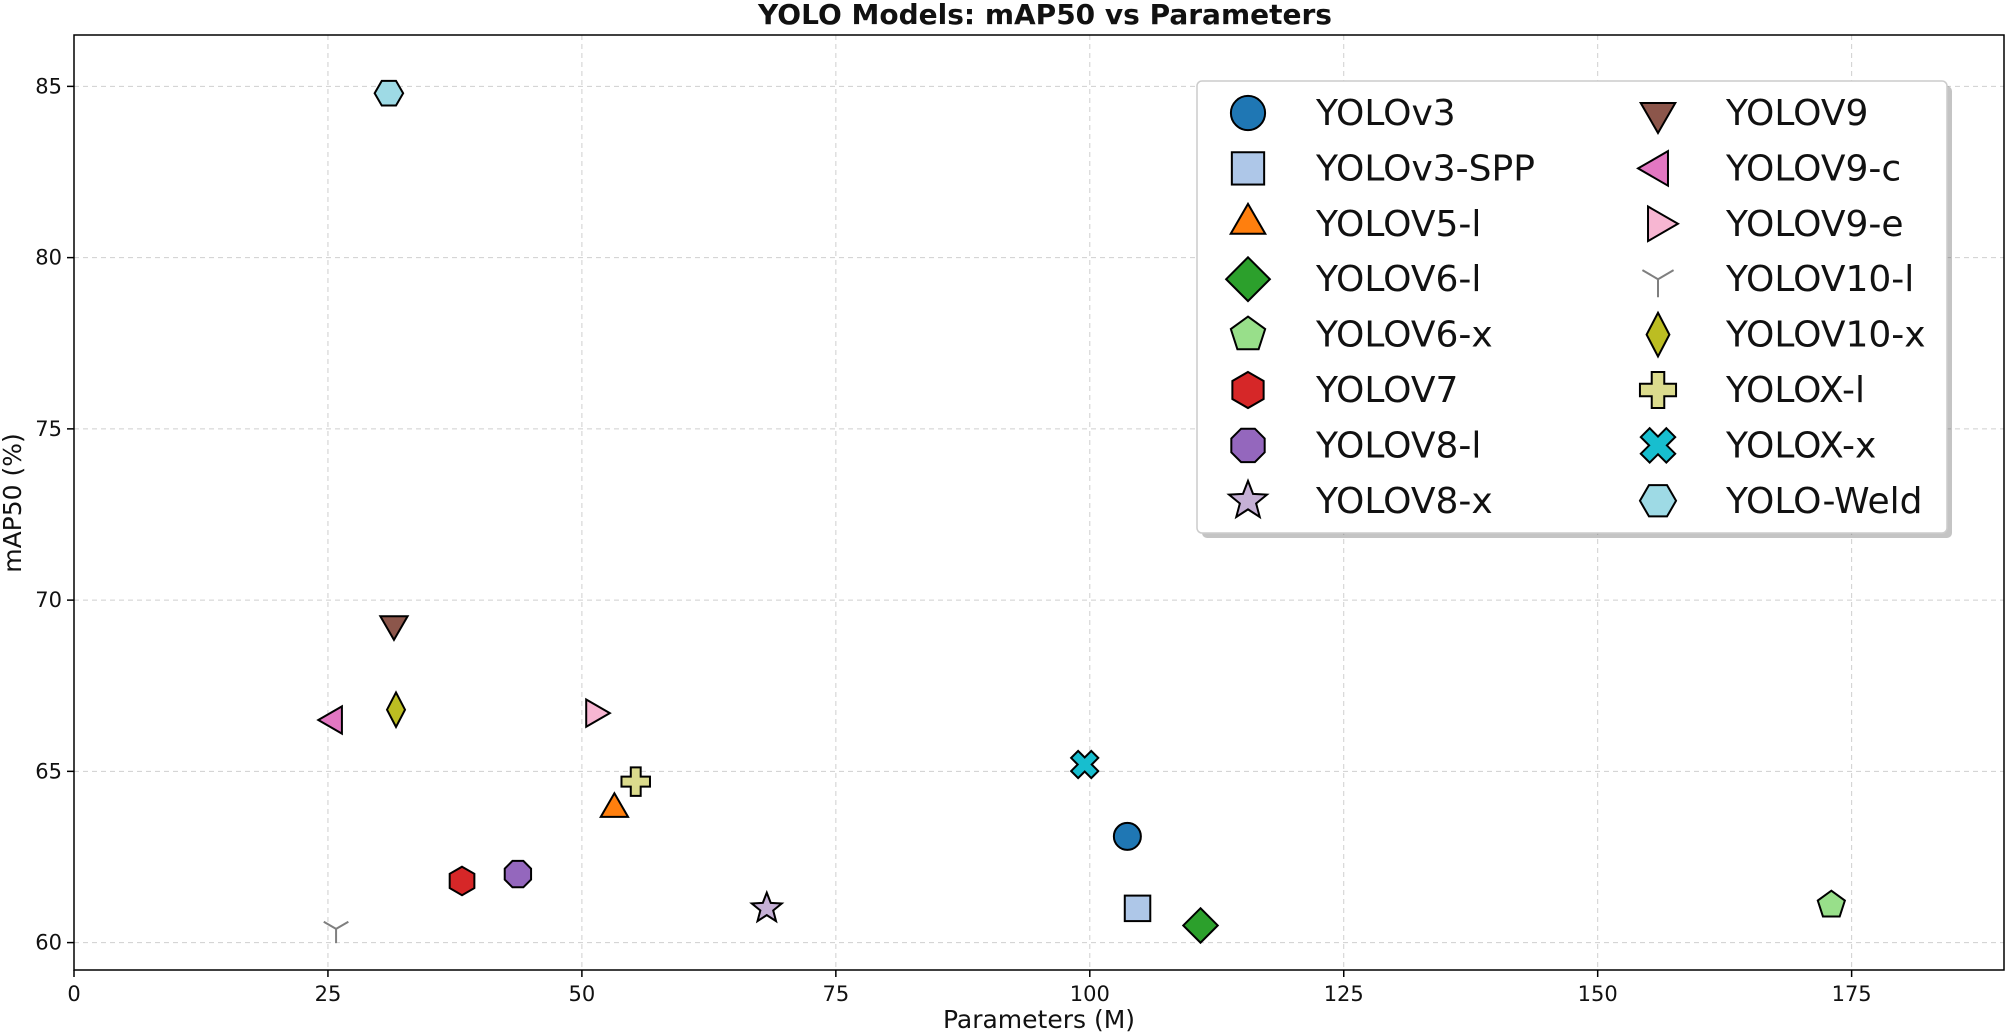 The width and height of the screenshot is (2008, 1034). What do you see at coordinates (1598, 994) in the screenshot?
I see `x-tick-label: 150` at bounding box center [1598, 994].